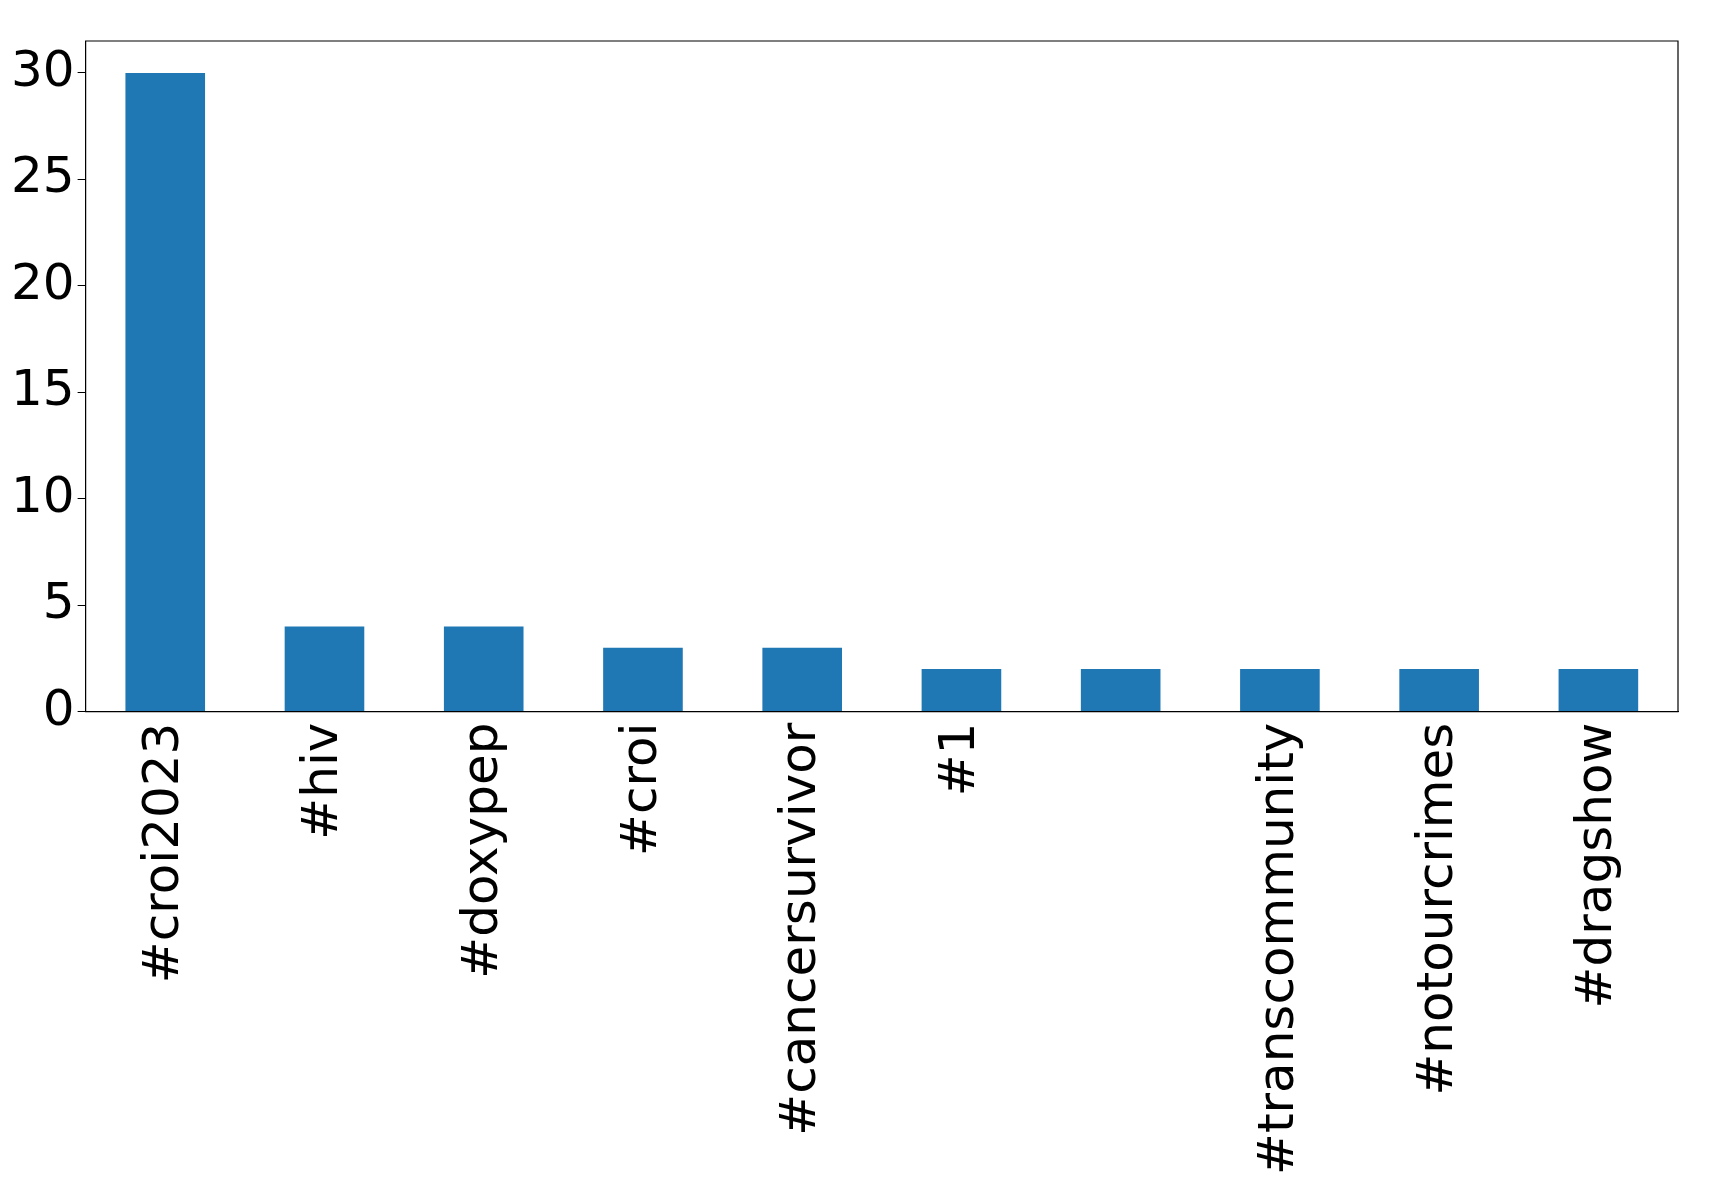 The width and height of the screenshot is (1719, 1193). What do you see at coordinates (957, 759) in the screenshot?
I see `x-tick-label: #1` at bounding box center [957, 759].